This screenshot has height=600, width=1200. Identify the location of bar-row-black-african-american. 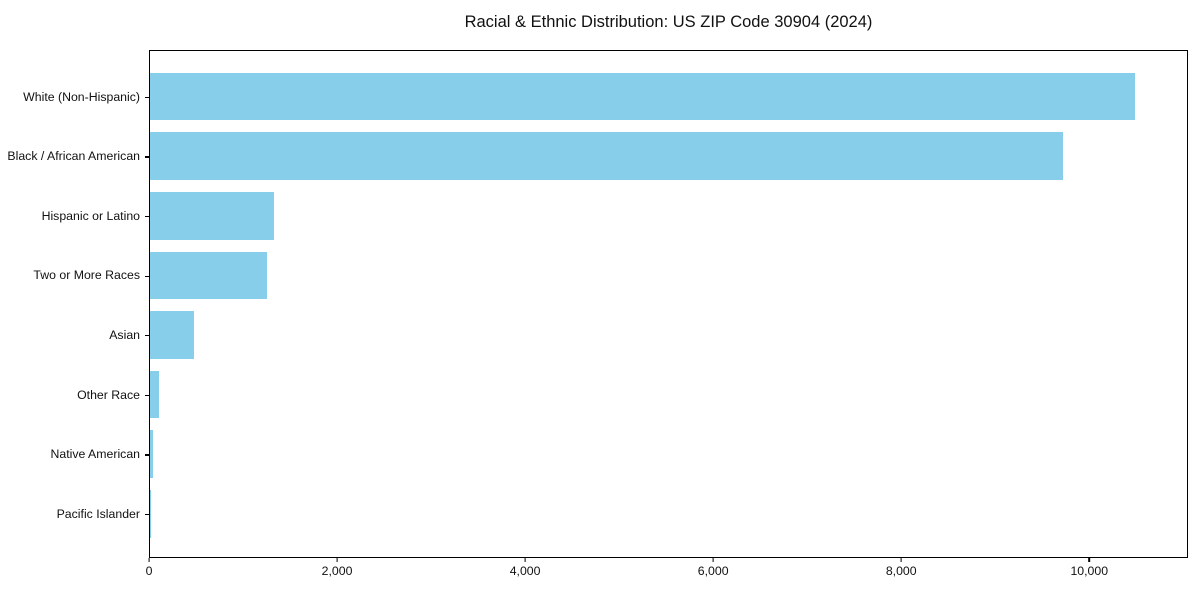
(668, 156).